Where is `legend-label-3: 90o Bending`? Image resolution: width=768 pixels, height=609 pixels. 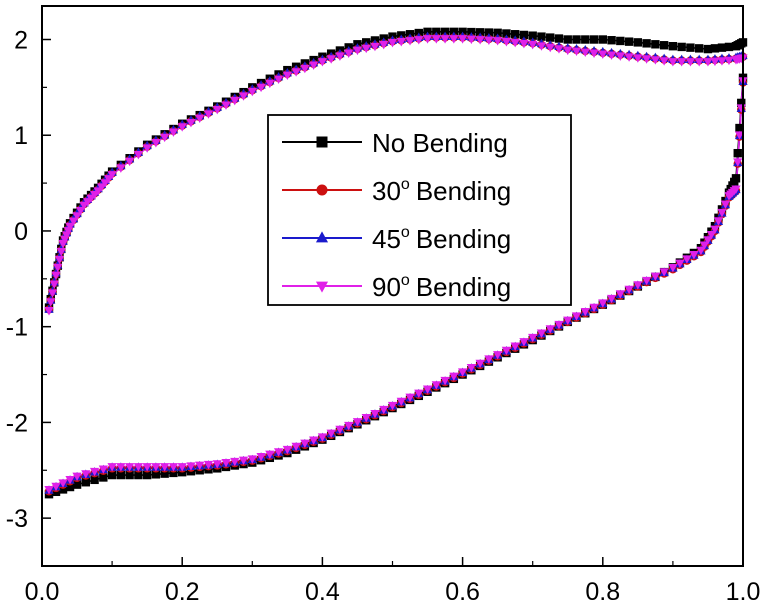
legend-label-3: 90o Bending is located at coordinates (441, 287).